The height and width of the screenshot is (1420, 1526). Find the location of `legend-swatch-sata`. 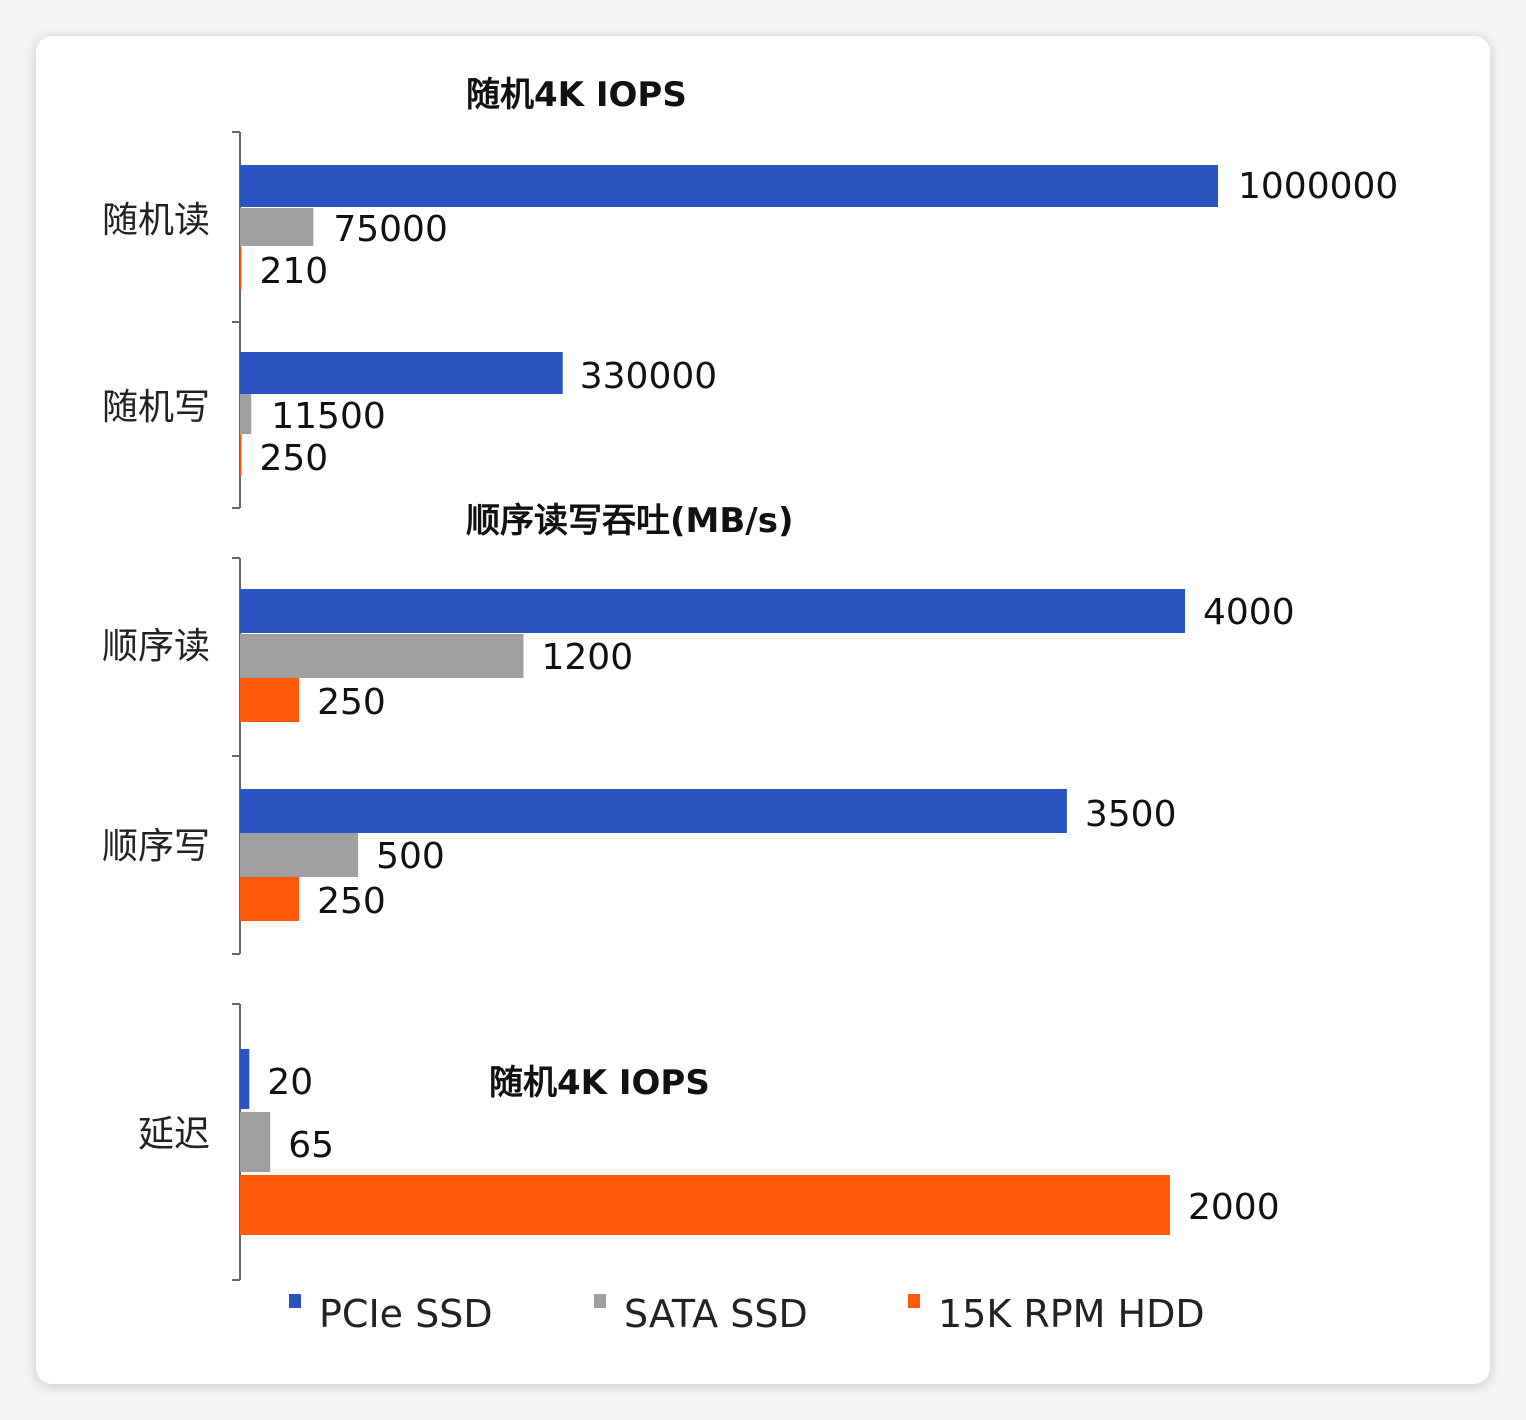

legend-swatch-sata is located at coordinates (600, 1301).